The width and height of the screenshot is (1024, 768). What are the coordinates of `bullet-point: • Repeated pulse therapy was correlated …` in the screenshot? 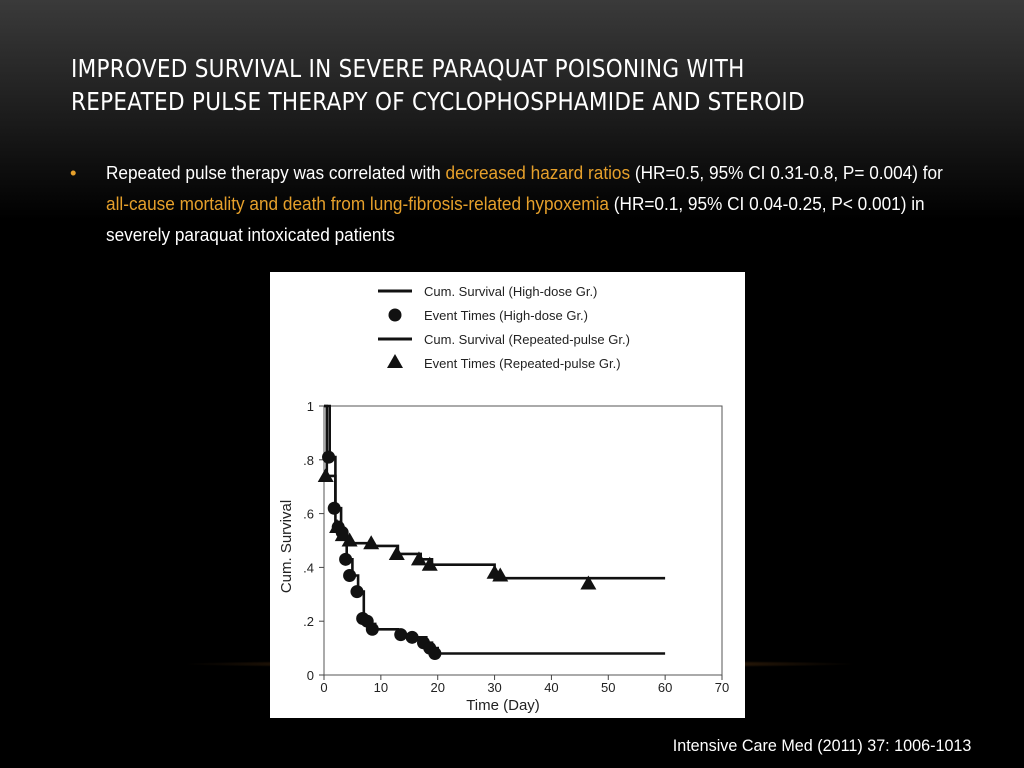 It's located at (530, 203).